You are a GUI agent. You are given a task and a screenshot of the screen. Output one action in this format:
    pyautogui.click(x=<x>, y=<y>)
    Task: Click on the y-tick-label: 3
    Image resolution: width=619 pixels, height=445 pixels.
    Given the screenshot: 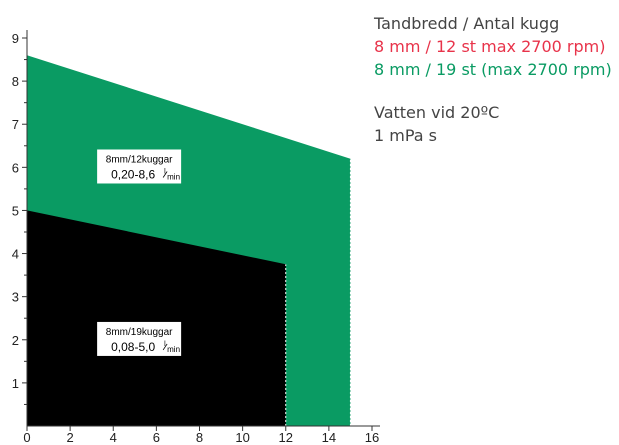 What is the action you would take?
    pyautogui.click(x=15, y=297)
    